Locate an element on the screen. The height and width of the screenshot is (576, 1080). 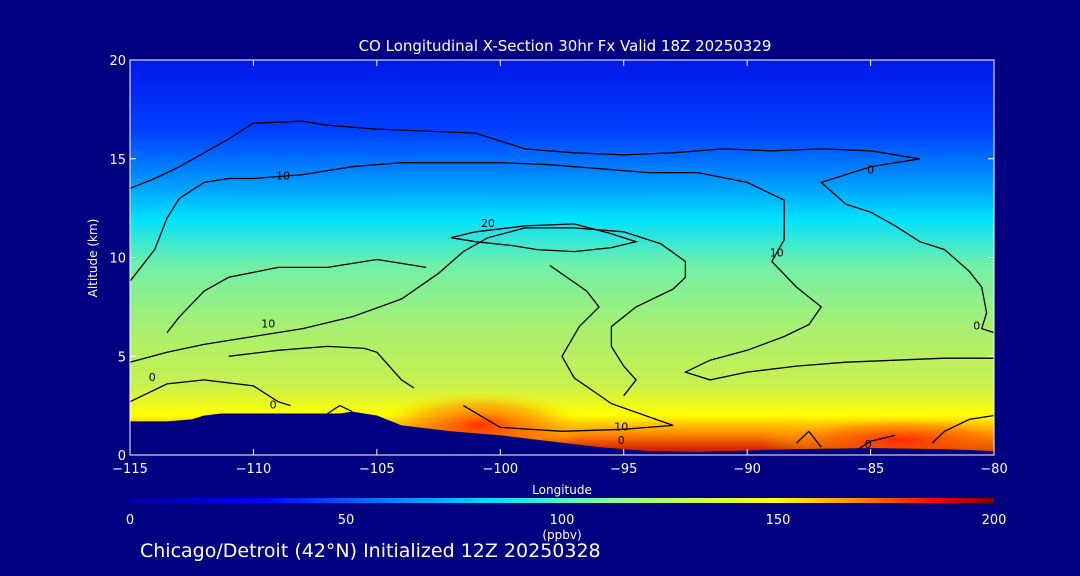
colorbar-tick-label-2: 100 is located at coordinates (562, 520).